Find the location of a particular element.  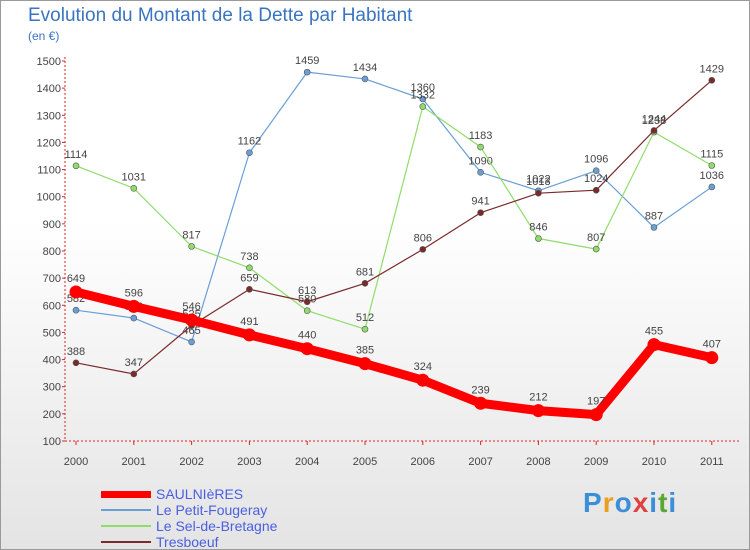

y-tick-label: 1100 is located at coordinates (49, 171).